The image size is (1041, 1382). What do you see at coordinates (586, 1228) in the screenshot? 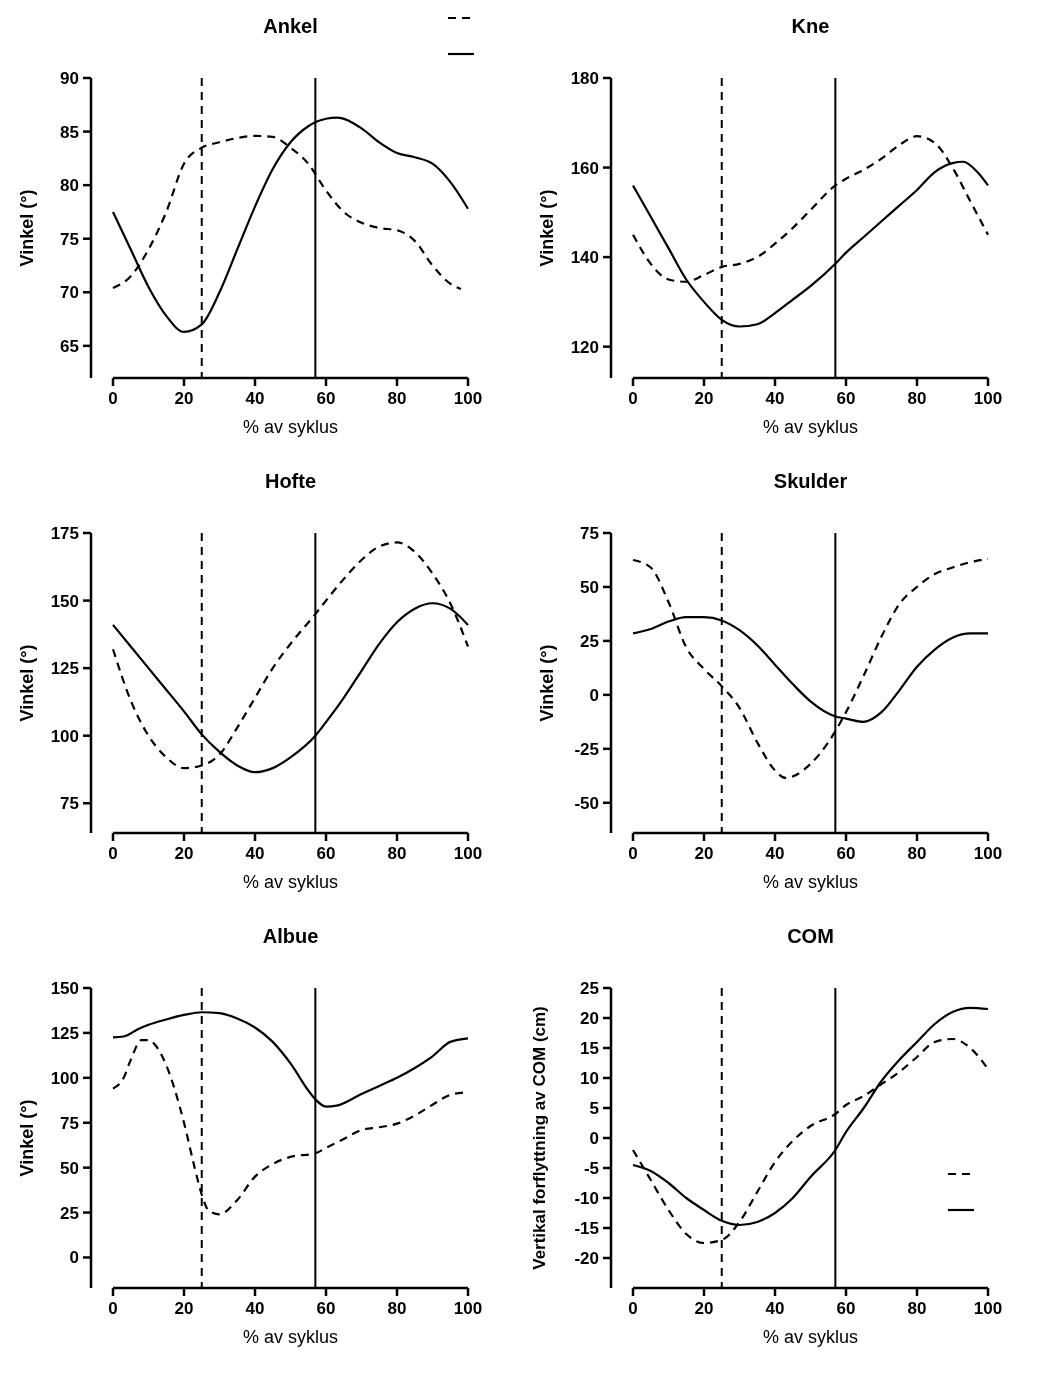
I see `y-tick-label: -15` at bounding box center [586, 1228].